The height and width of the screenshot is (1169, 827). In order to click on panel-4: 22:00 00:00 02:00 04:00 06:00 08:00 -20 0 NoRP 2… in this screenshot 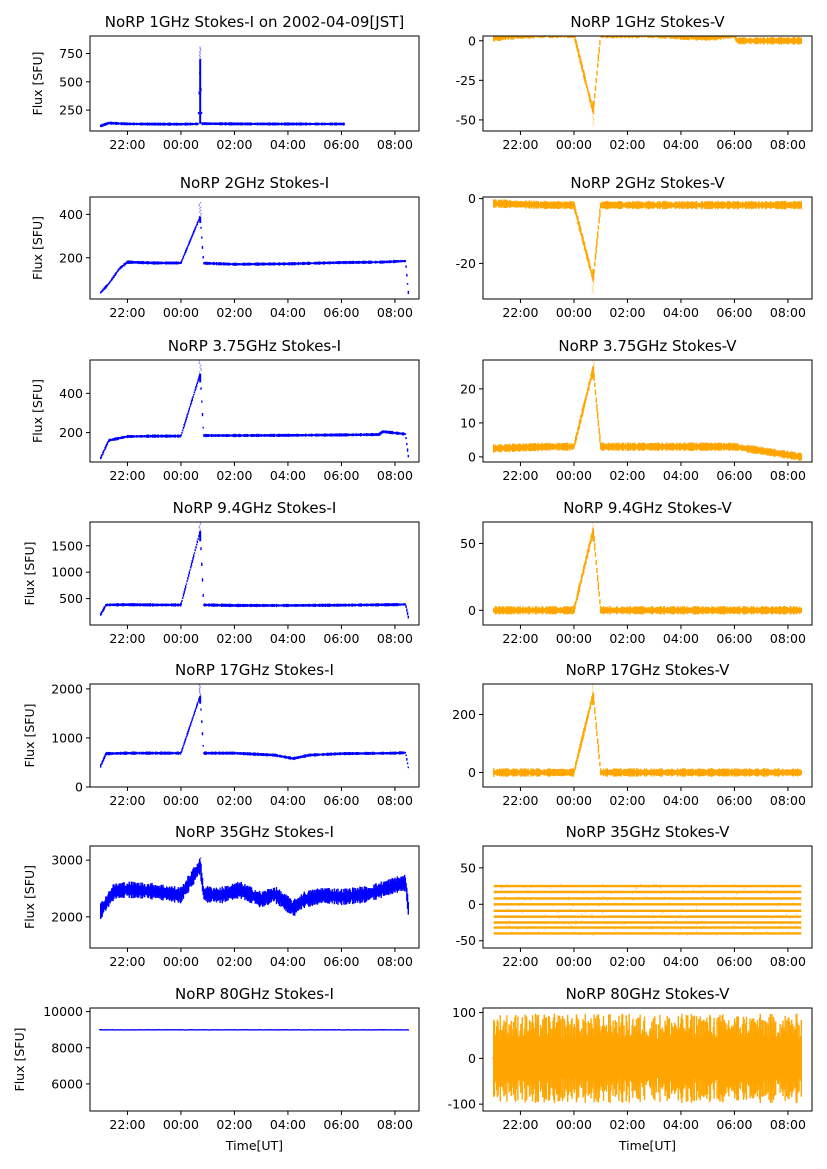, I will do `click(634, 247)`.